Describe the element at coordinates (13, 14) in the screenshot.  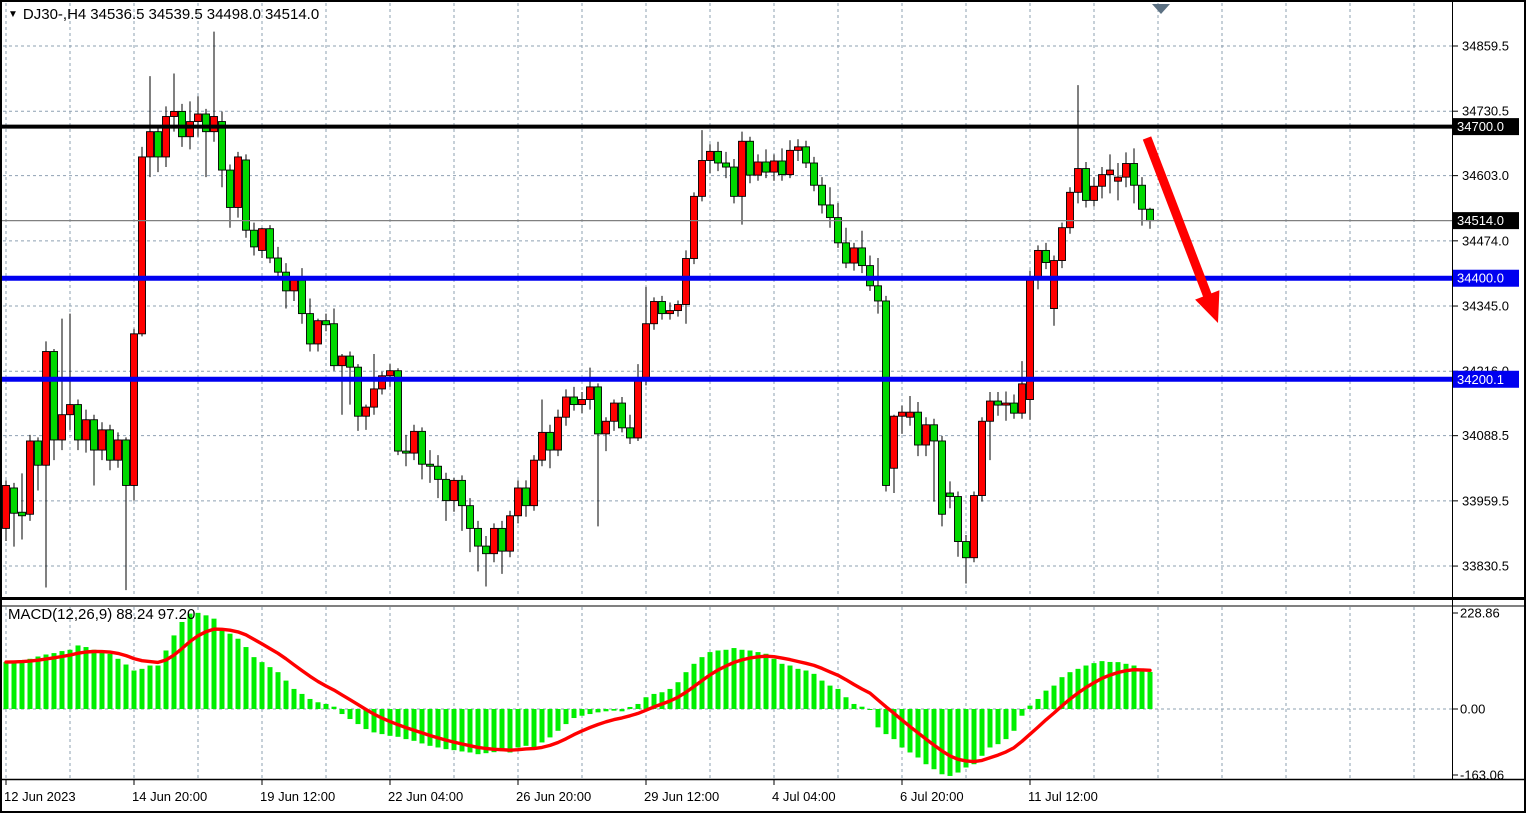
I see `symbol-dropdown-icon: ▼` at that location.